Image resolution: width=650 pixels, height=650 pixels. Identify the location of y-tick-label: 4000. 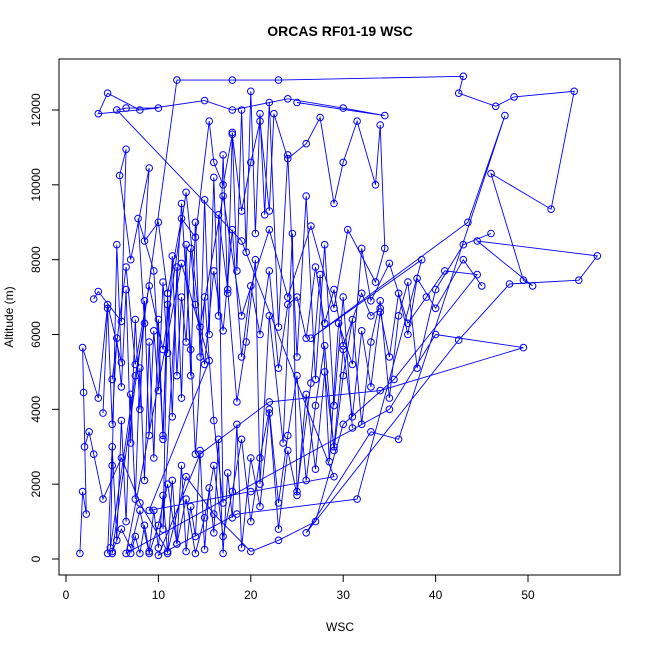
(36, 409).